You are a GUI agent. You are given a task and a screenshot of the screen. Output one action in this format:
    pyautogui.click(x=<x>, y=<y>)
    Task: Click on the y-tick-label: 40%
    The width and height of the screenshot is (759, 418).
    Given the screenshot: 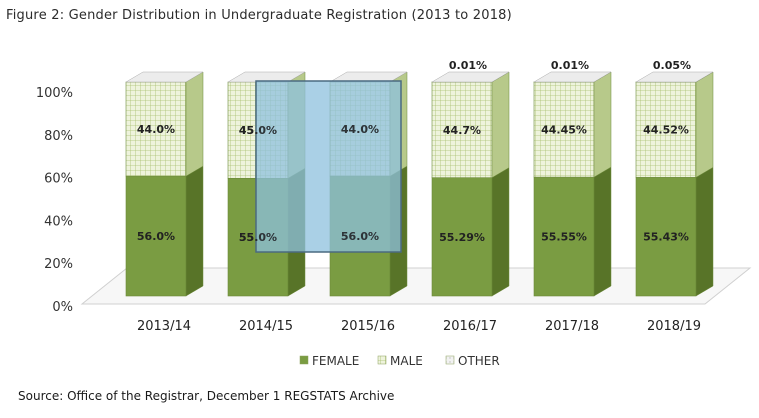 What is the action you would take?
    pyautogui.click(x=58, y=221)
    